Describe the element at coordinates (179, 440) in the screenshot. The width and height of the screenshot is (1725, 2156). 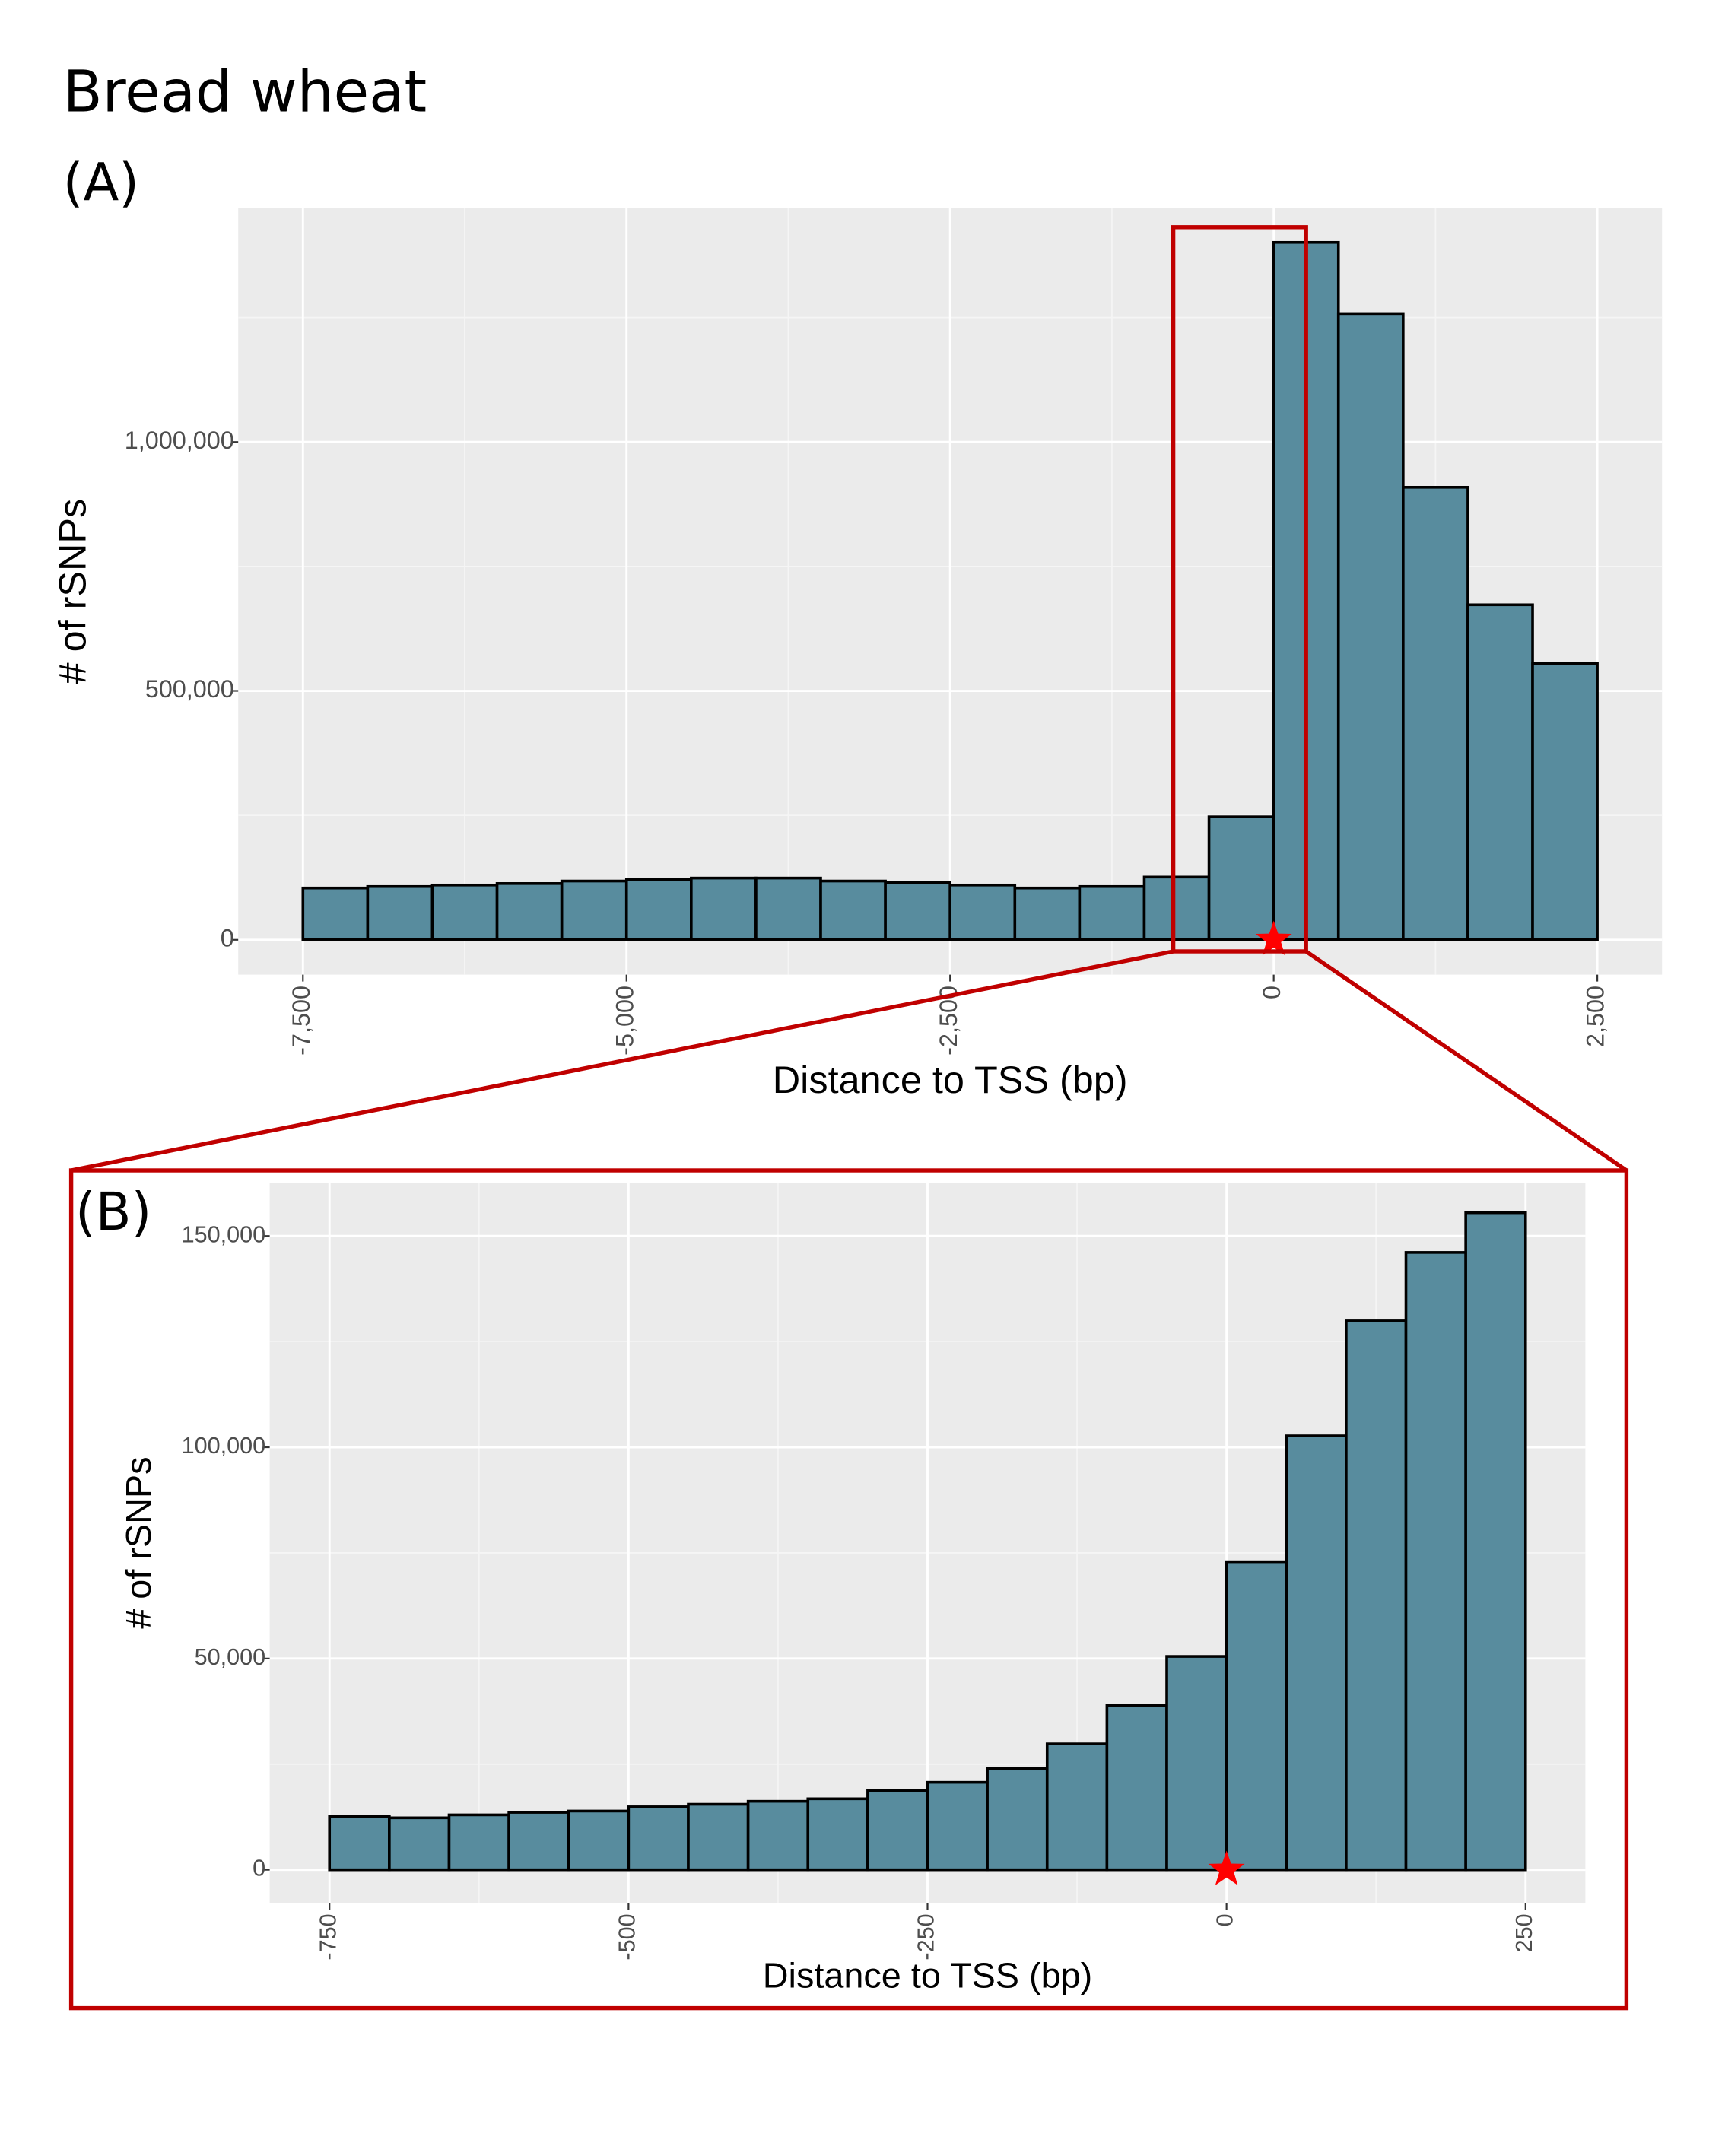
I see `y-tick-label: 1,000,000` at that location.